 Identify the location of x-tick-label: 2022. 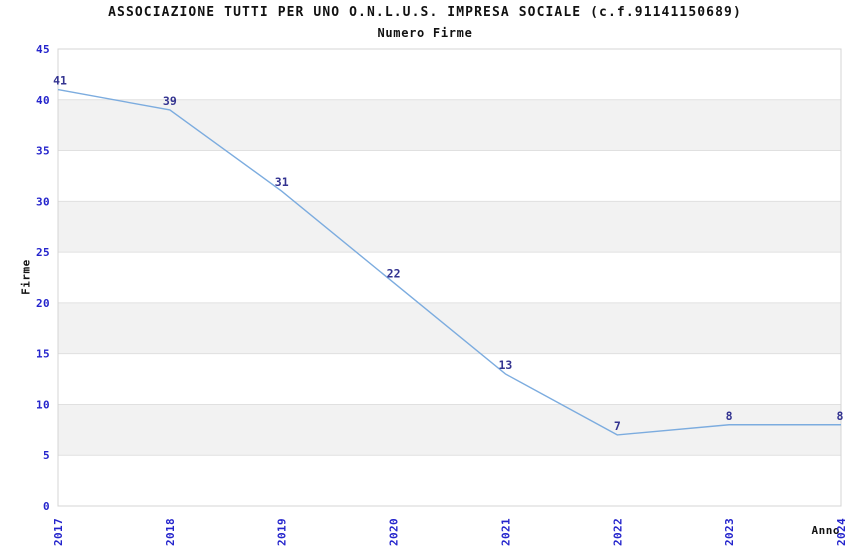
(617, 532).